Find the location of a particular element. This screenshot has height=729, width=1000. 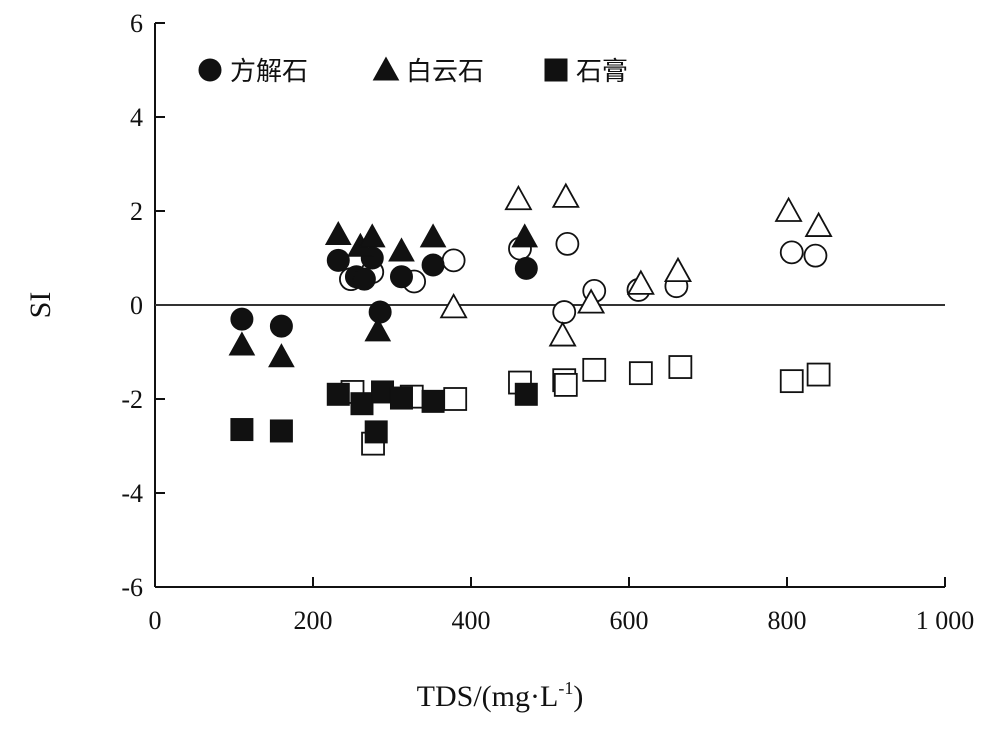

legend: 方解石 白云石 石膏 is located at coordinates (413, 71).